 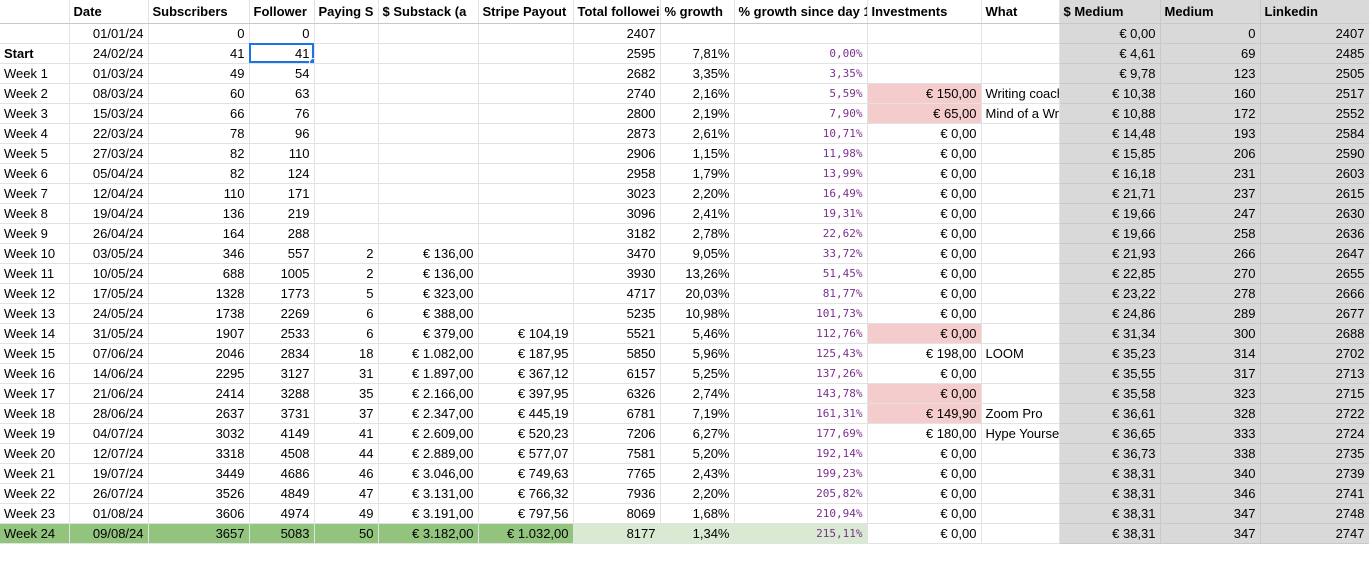 I want to click on cell: 340, so click(x=1210, y=473).